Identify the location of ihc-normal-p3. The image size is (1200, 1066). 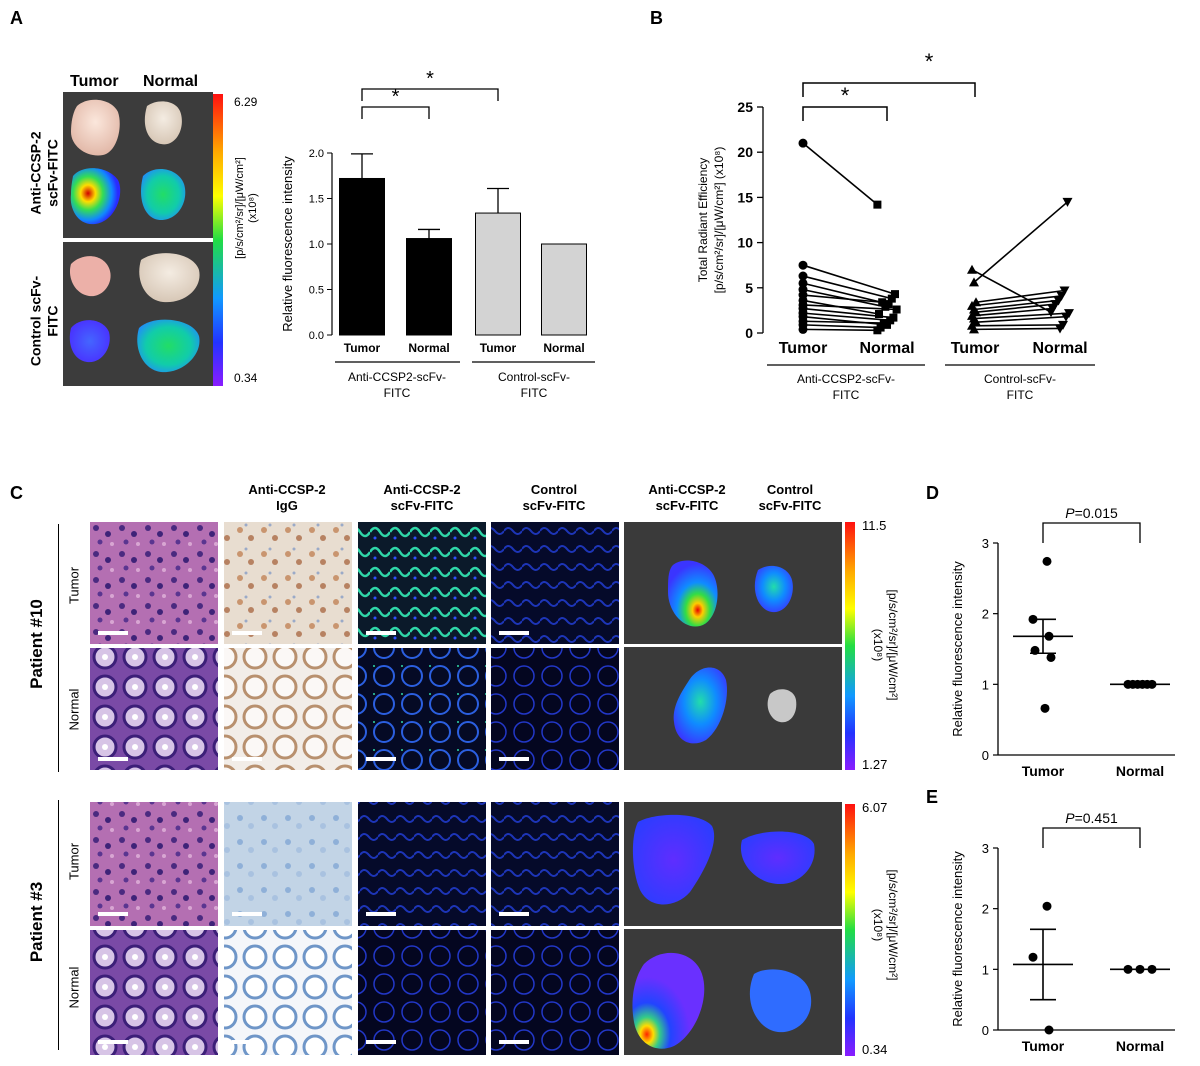
(288, 992).